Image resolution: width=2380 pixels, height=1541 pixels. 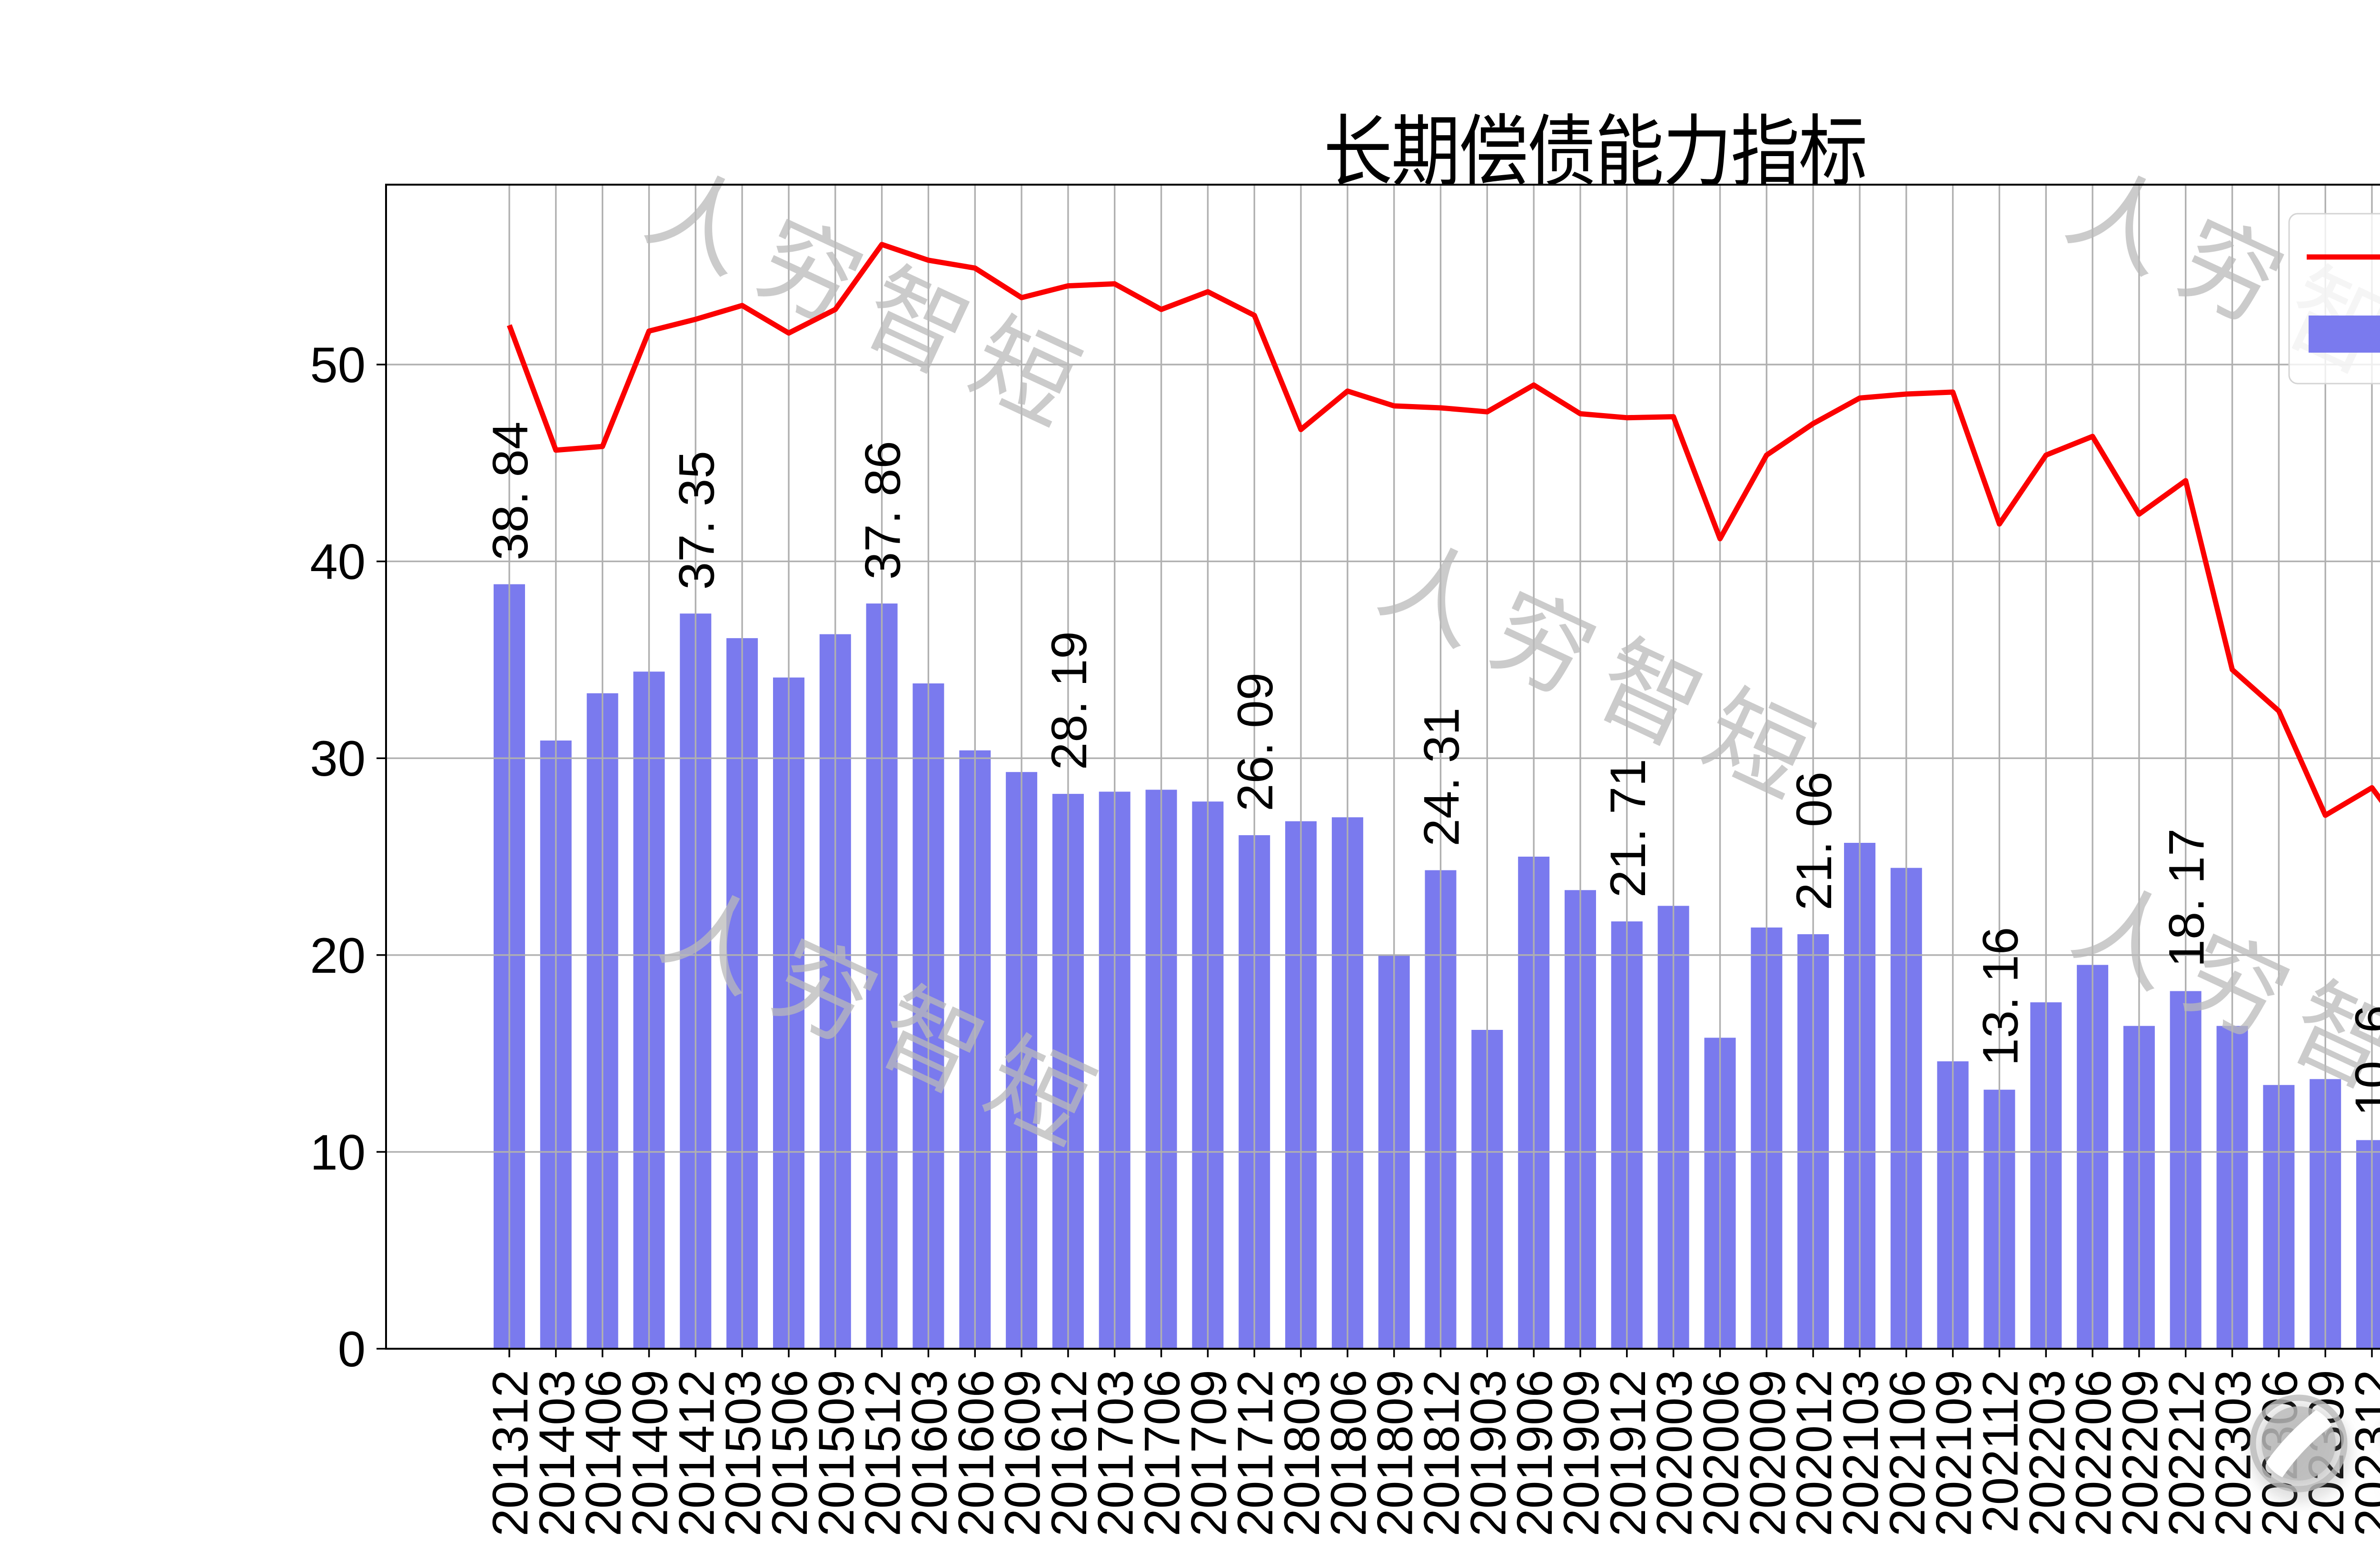 What do you see at coordinates (1023, 1453) in the screenshot?
I see `svg-text: 201609` at bounding box center [1023, 1453].